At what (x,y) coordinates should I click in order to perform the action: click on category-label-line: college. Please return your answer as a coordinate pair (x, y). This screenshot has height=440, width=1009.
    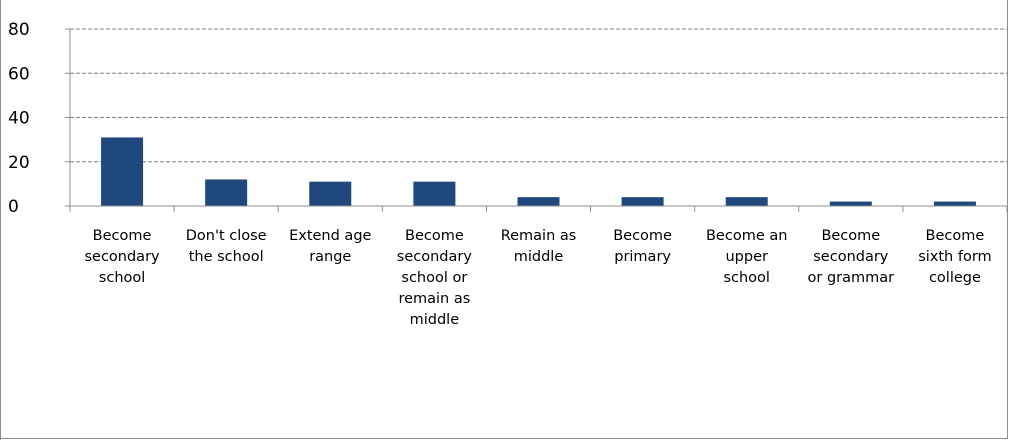
    Looking at the image, I should click on (955, 278).